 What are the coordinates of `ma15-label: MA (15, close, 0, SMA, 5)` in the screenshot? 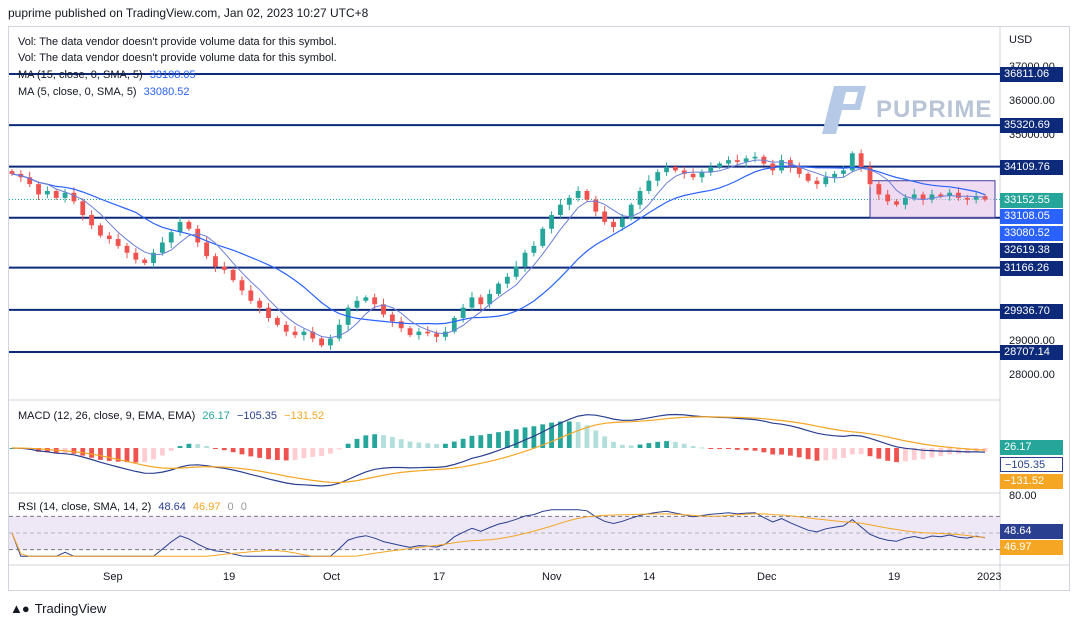 It's located at (80, 75).